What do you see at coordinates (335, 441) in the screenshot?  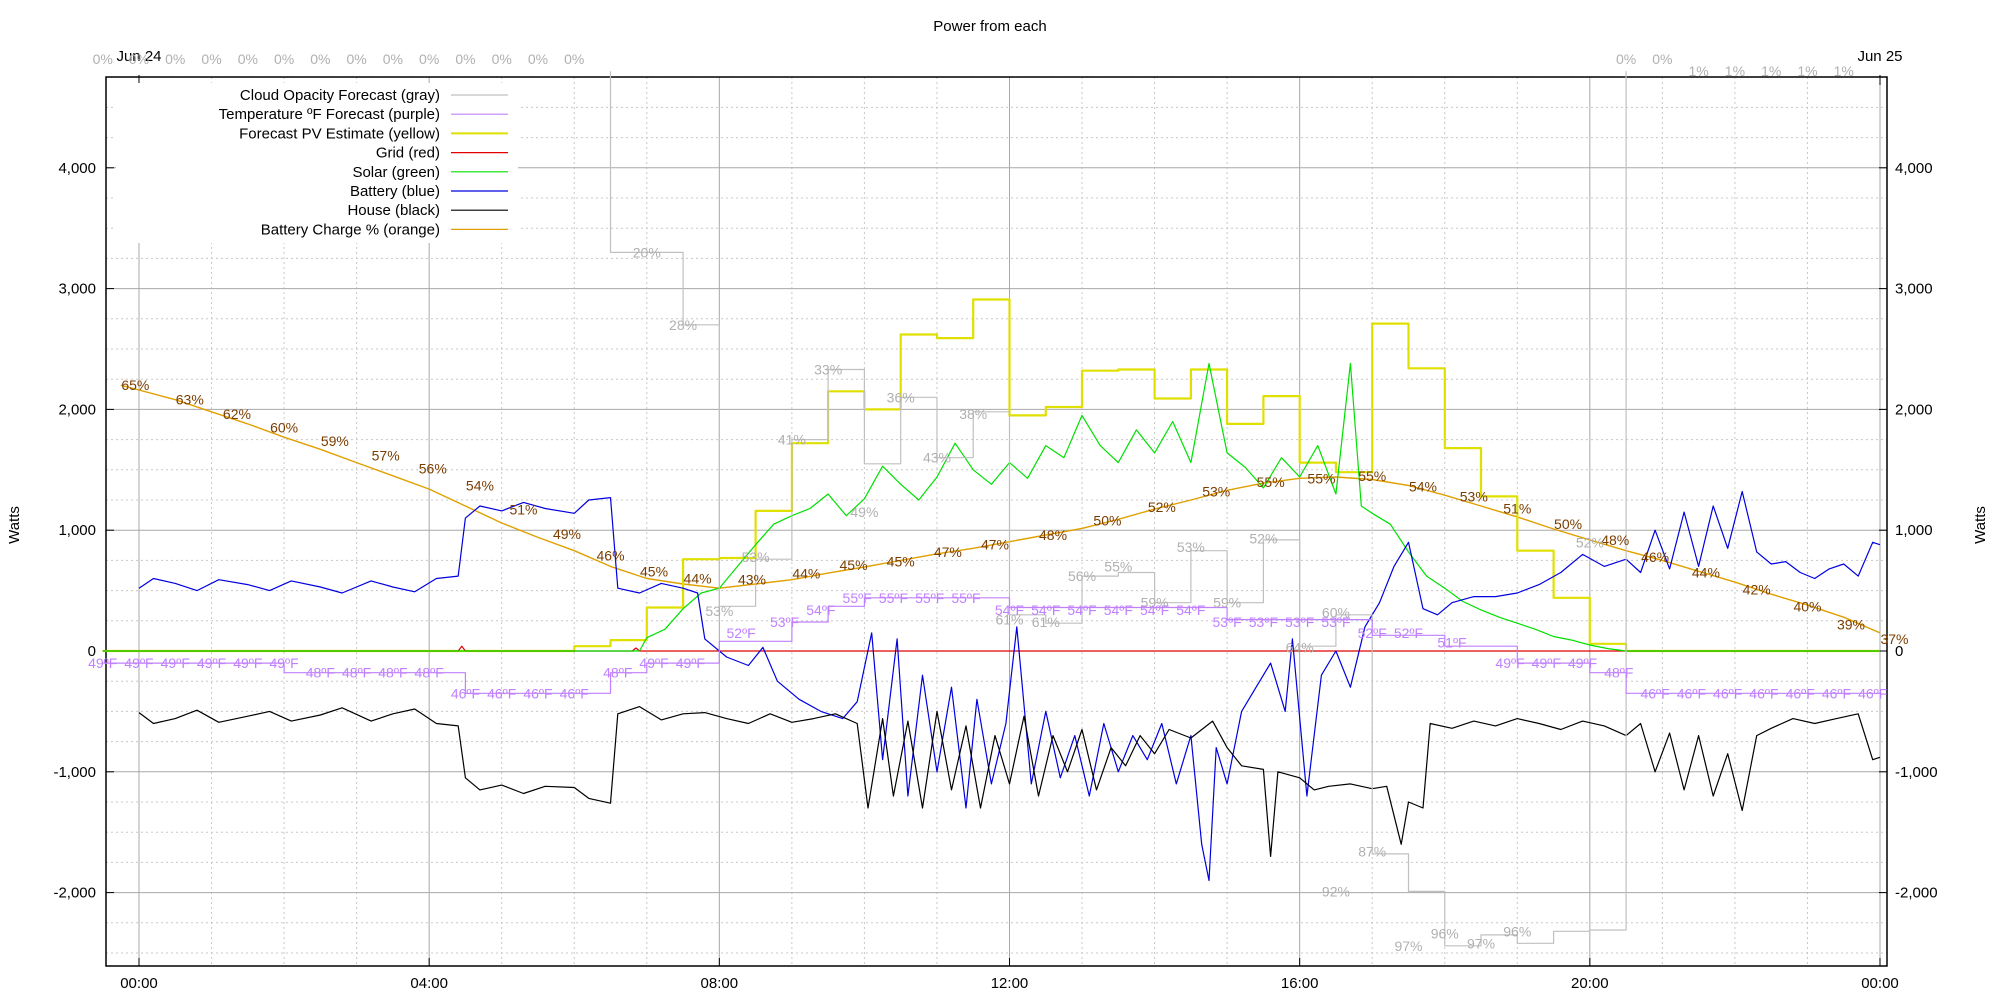 I see `battery-charge-data-label: 59%` at bounding box center [335, 441].